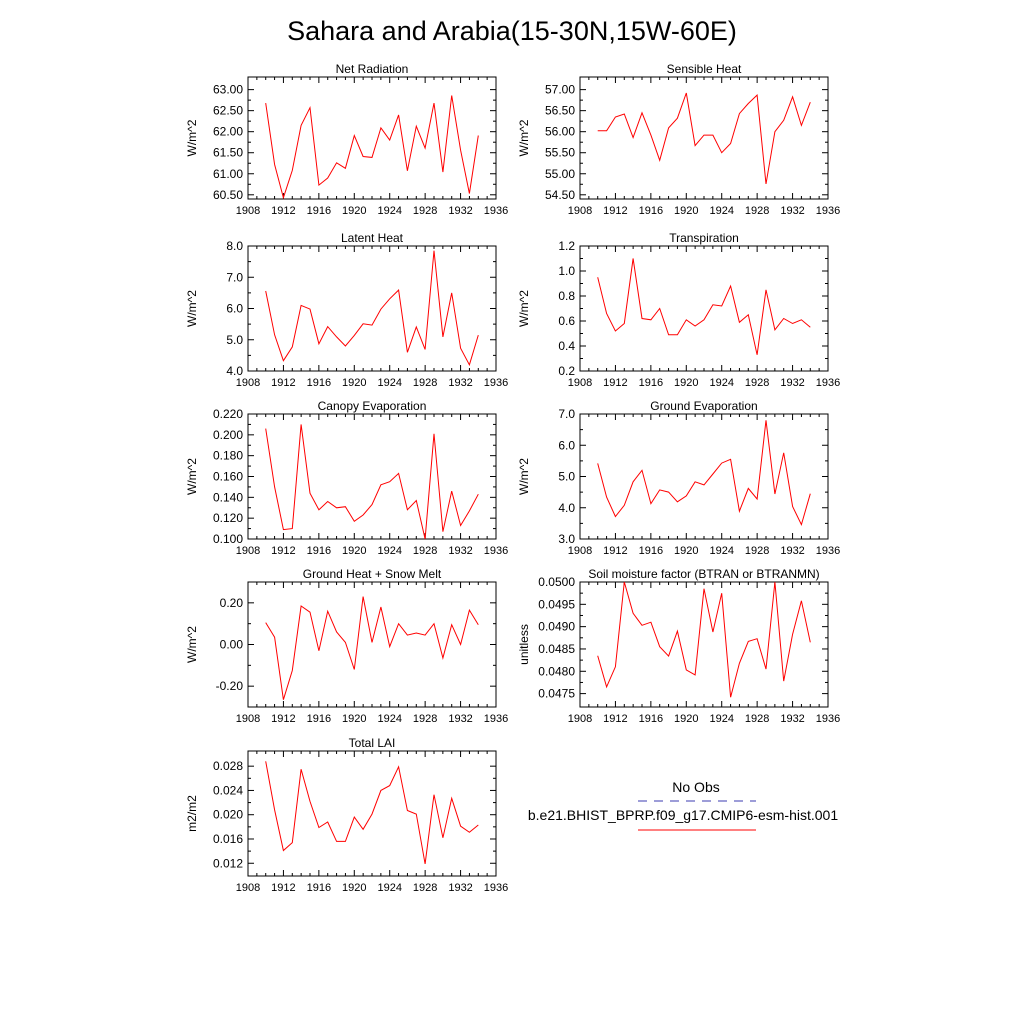  Describe the element at coordinates (232, 603) in the screenshot. I see `y-tick-label: 0.20` at that location.